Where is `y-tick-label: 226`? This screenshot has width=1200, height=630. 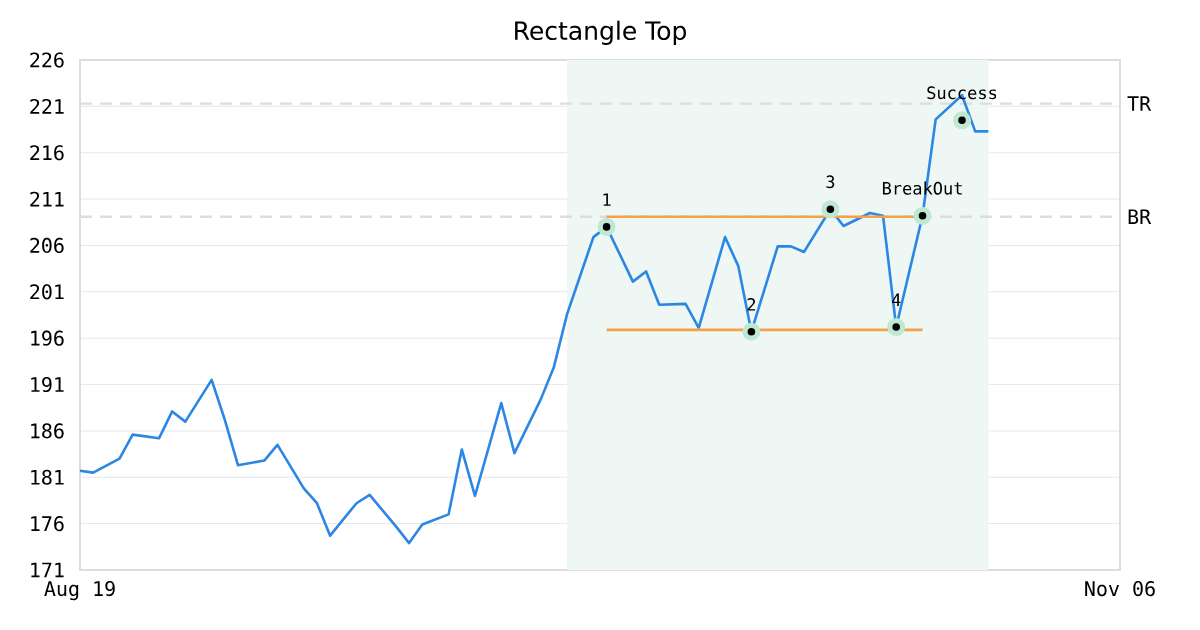 y-tick-label: 226 is located at coordinates (47, 60).